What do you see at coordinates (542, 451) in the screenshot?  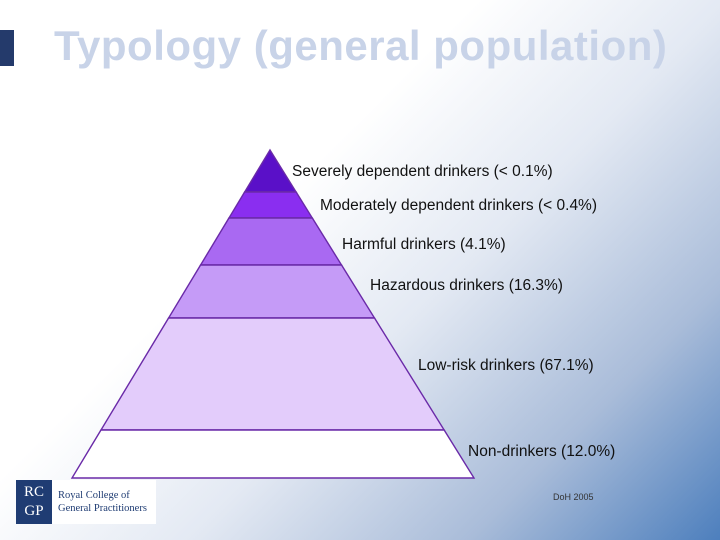 I see `tier-label-6: Non-drinkers (12.0%)` at bounding box center [542, 451].